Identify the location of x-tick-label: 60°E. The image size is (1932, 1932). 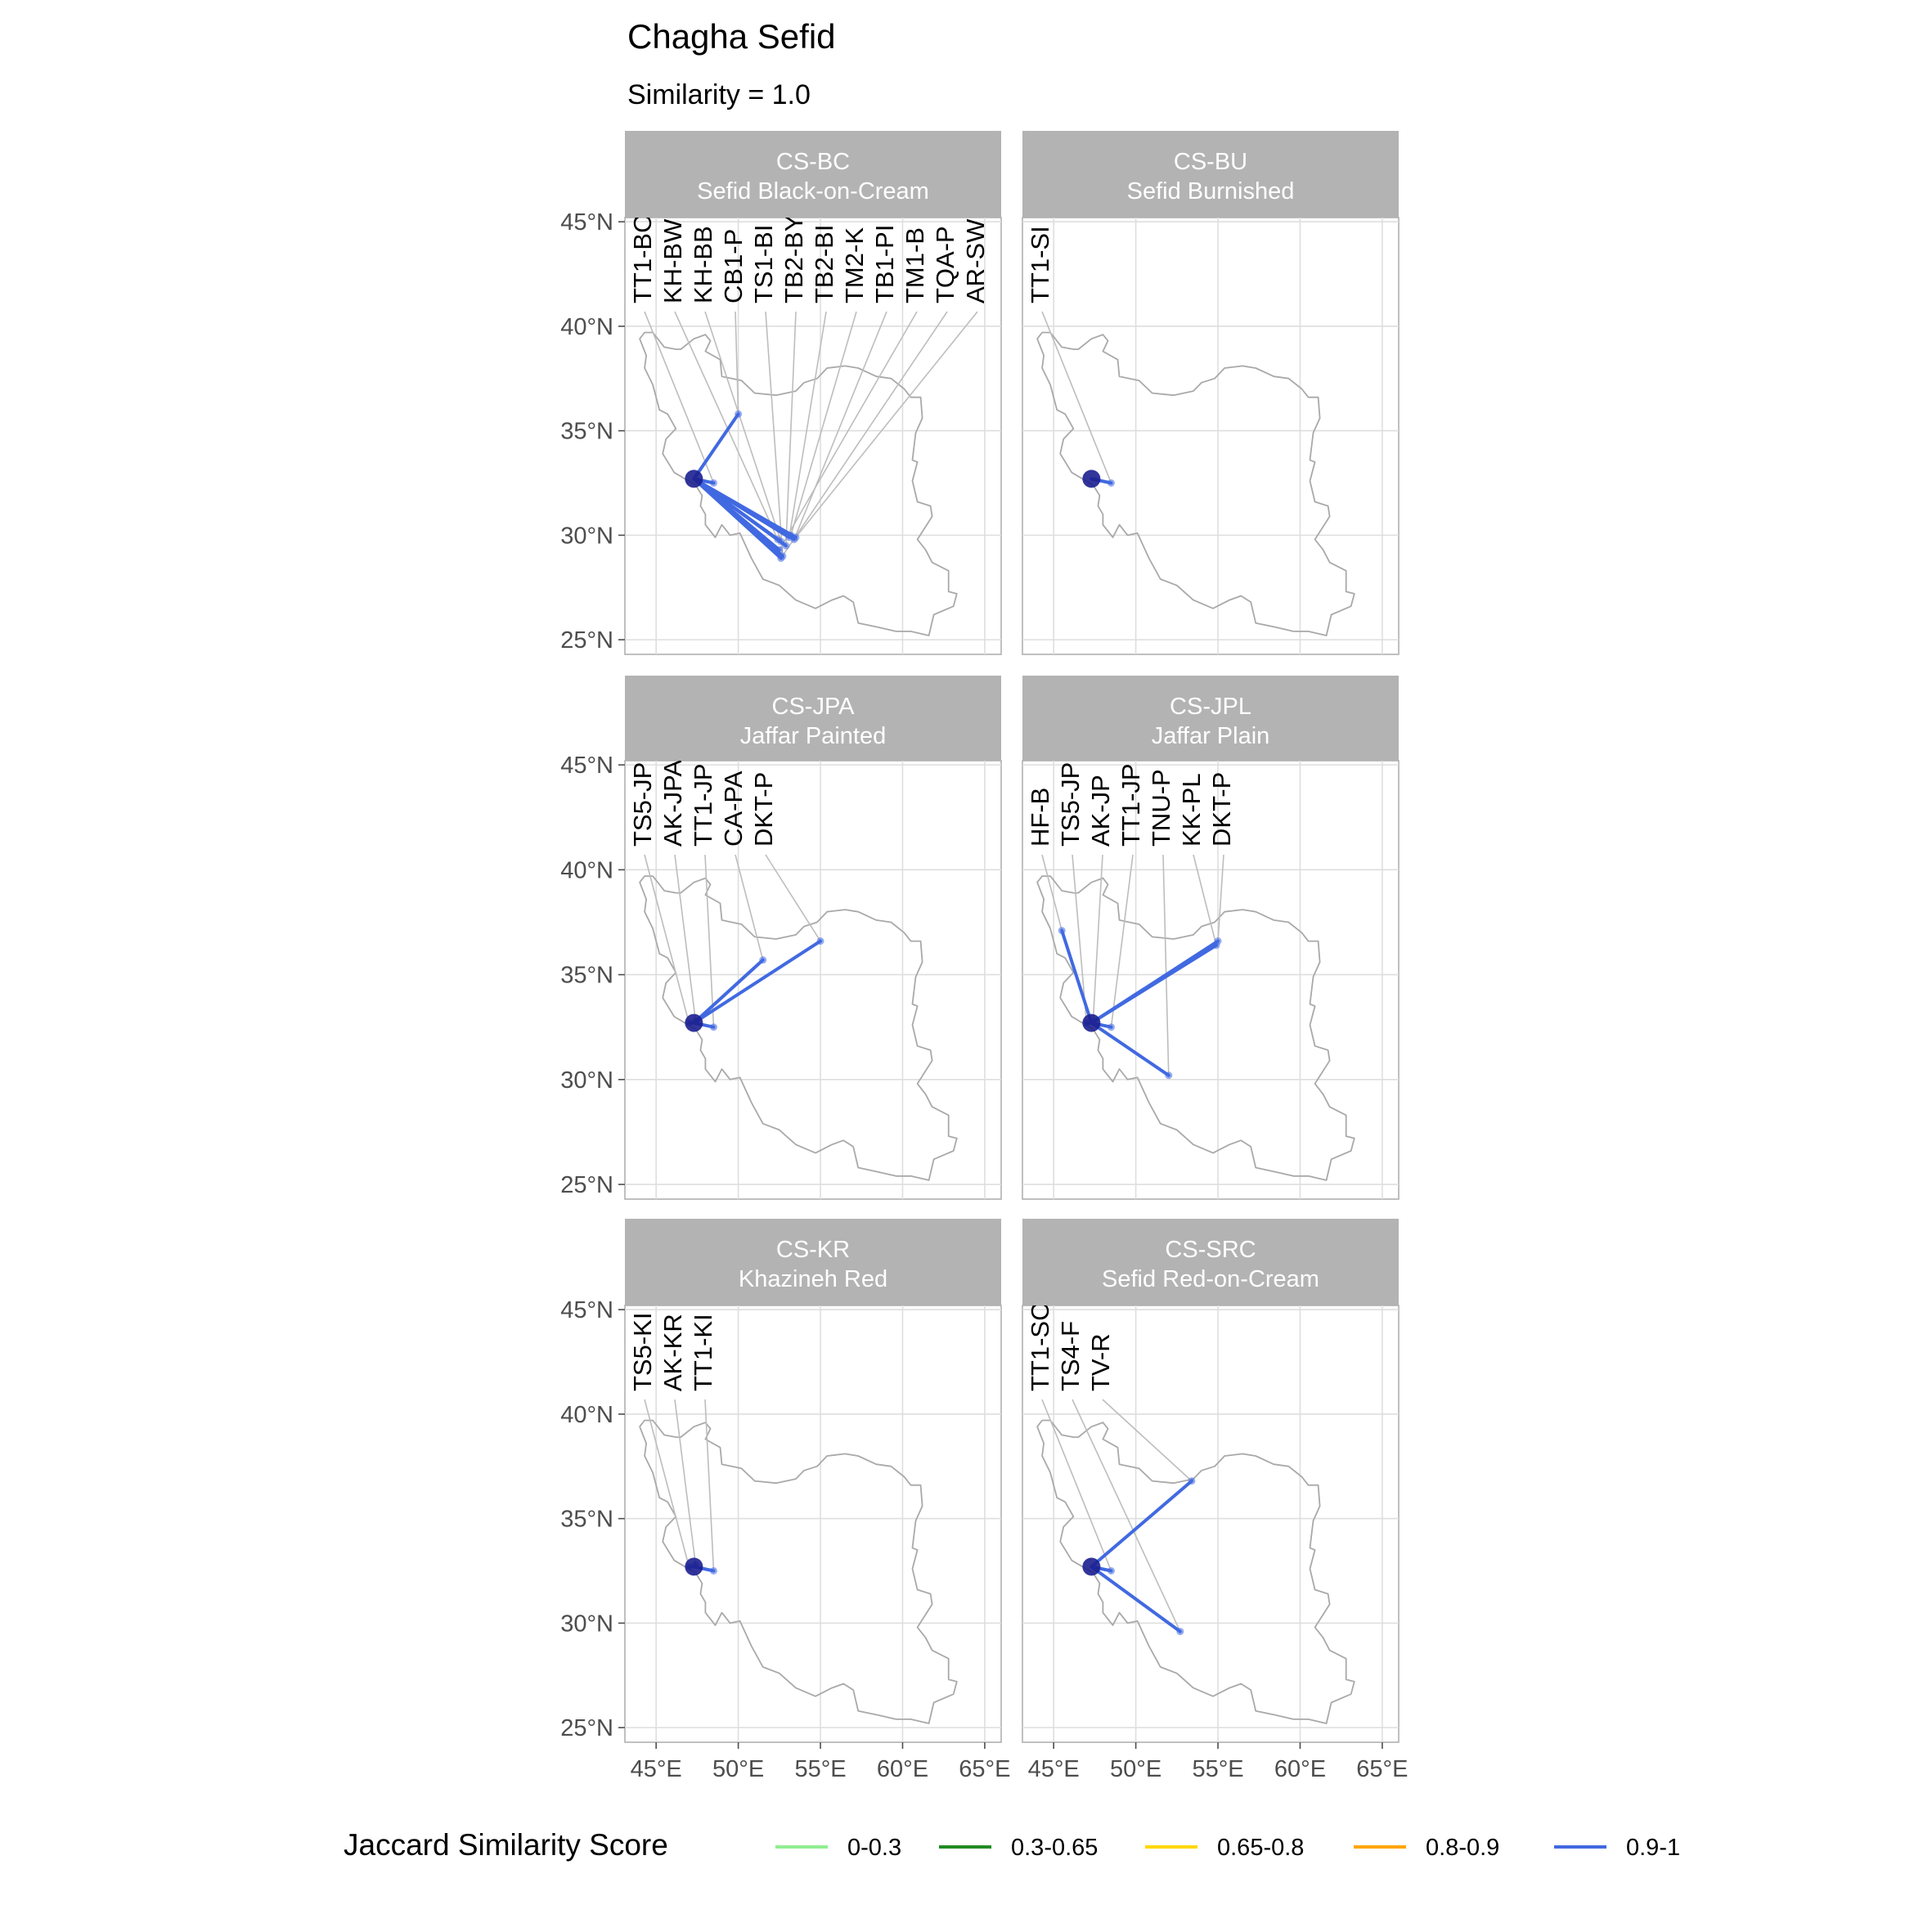
(1300, 1769).